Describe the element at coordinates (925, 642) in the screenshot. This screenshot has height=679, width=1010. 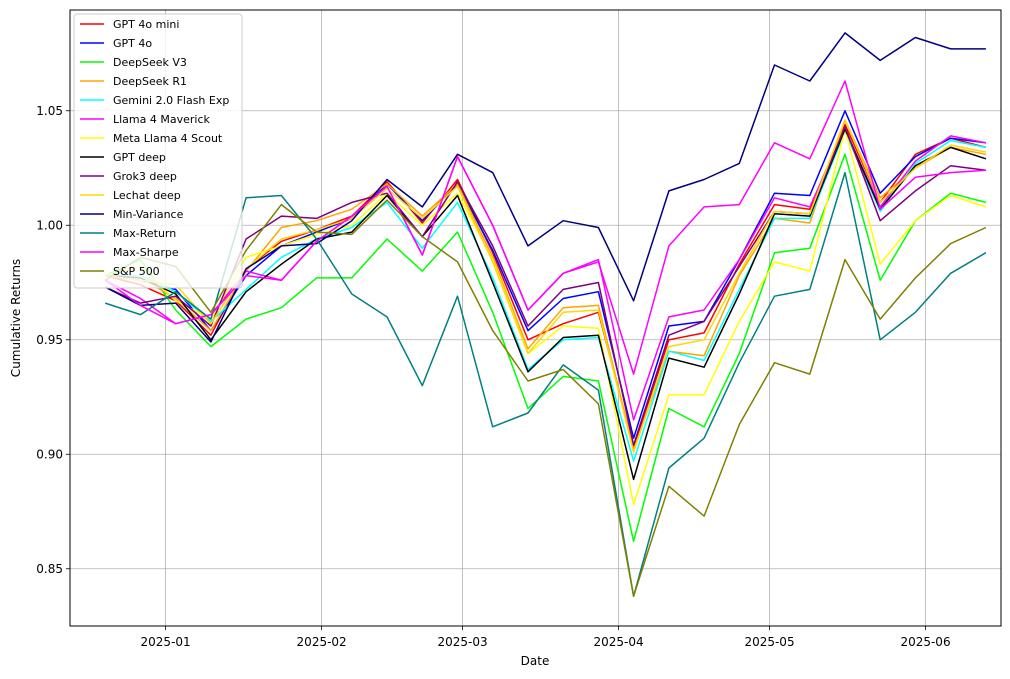
I see `x-tick-label: 2025-06` at that location.